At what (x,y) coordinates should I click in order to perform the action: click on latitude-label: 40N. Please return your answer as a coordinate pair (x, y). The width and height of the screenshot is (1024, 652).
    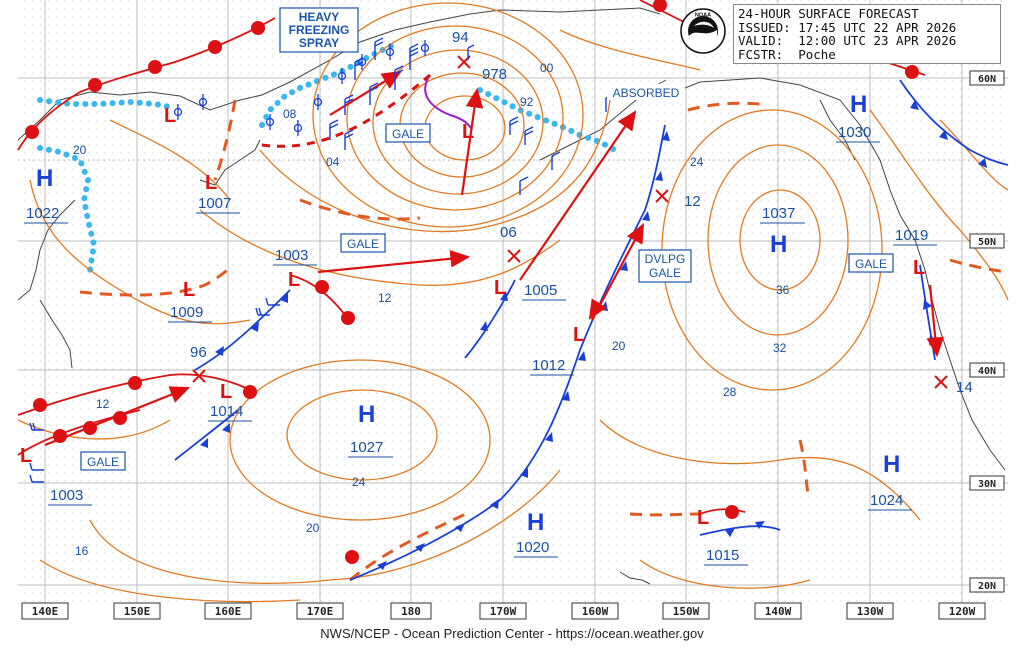
    Looking at the image, I should click on (987, 371).